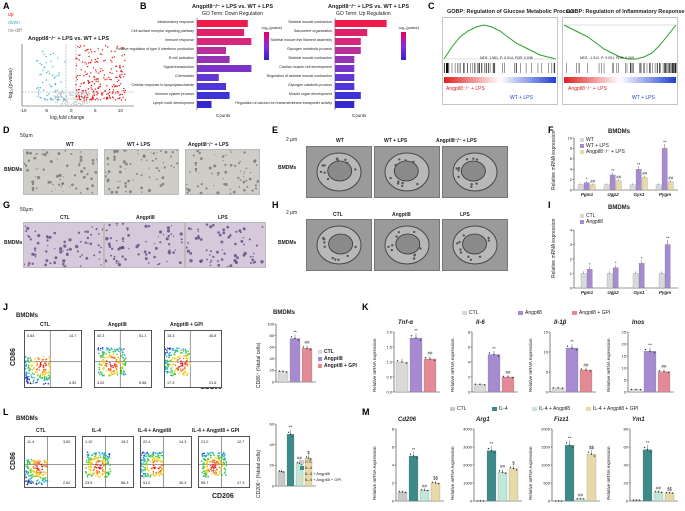  What do you see at coordinates (546, 446) in the screenshot?
I see `y-tick-label: 1500` at bounding box center [546, 446].